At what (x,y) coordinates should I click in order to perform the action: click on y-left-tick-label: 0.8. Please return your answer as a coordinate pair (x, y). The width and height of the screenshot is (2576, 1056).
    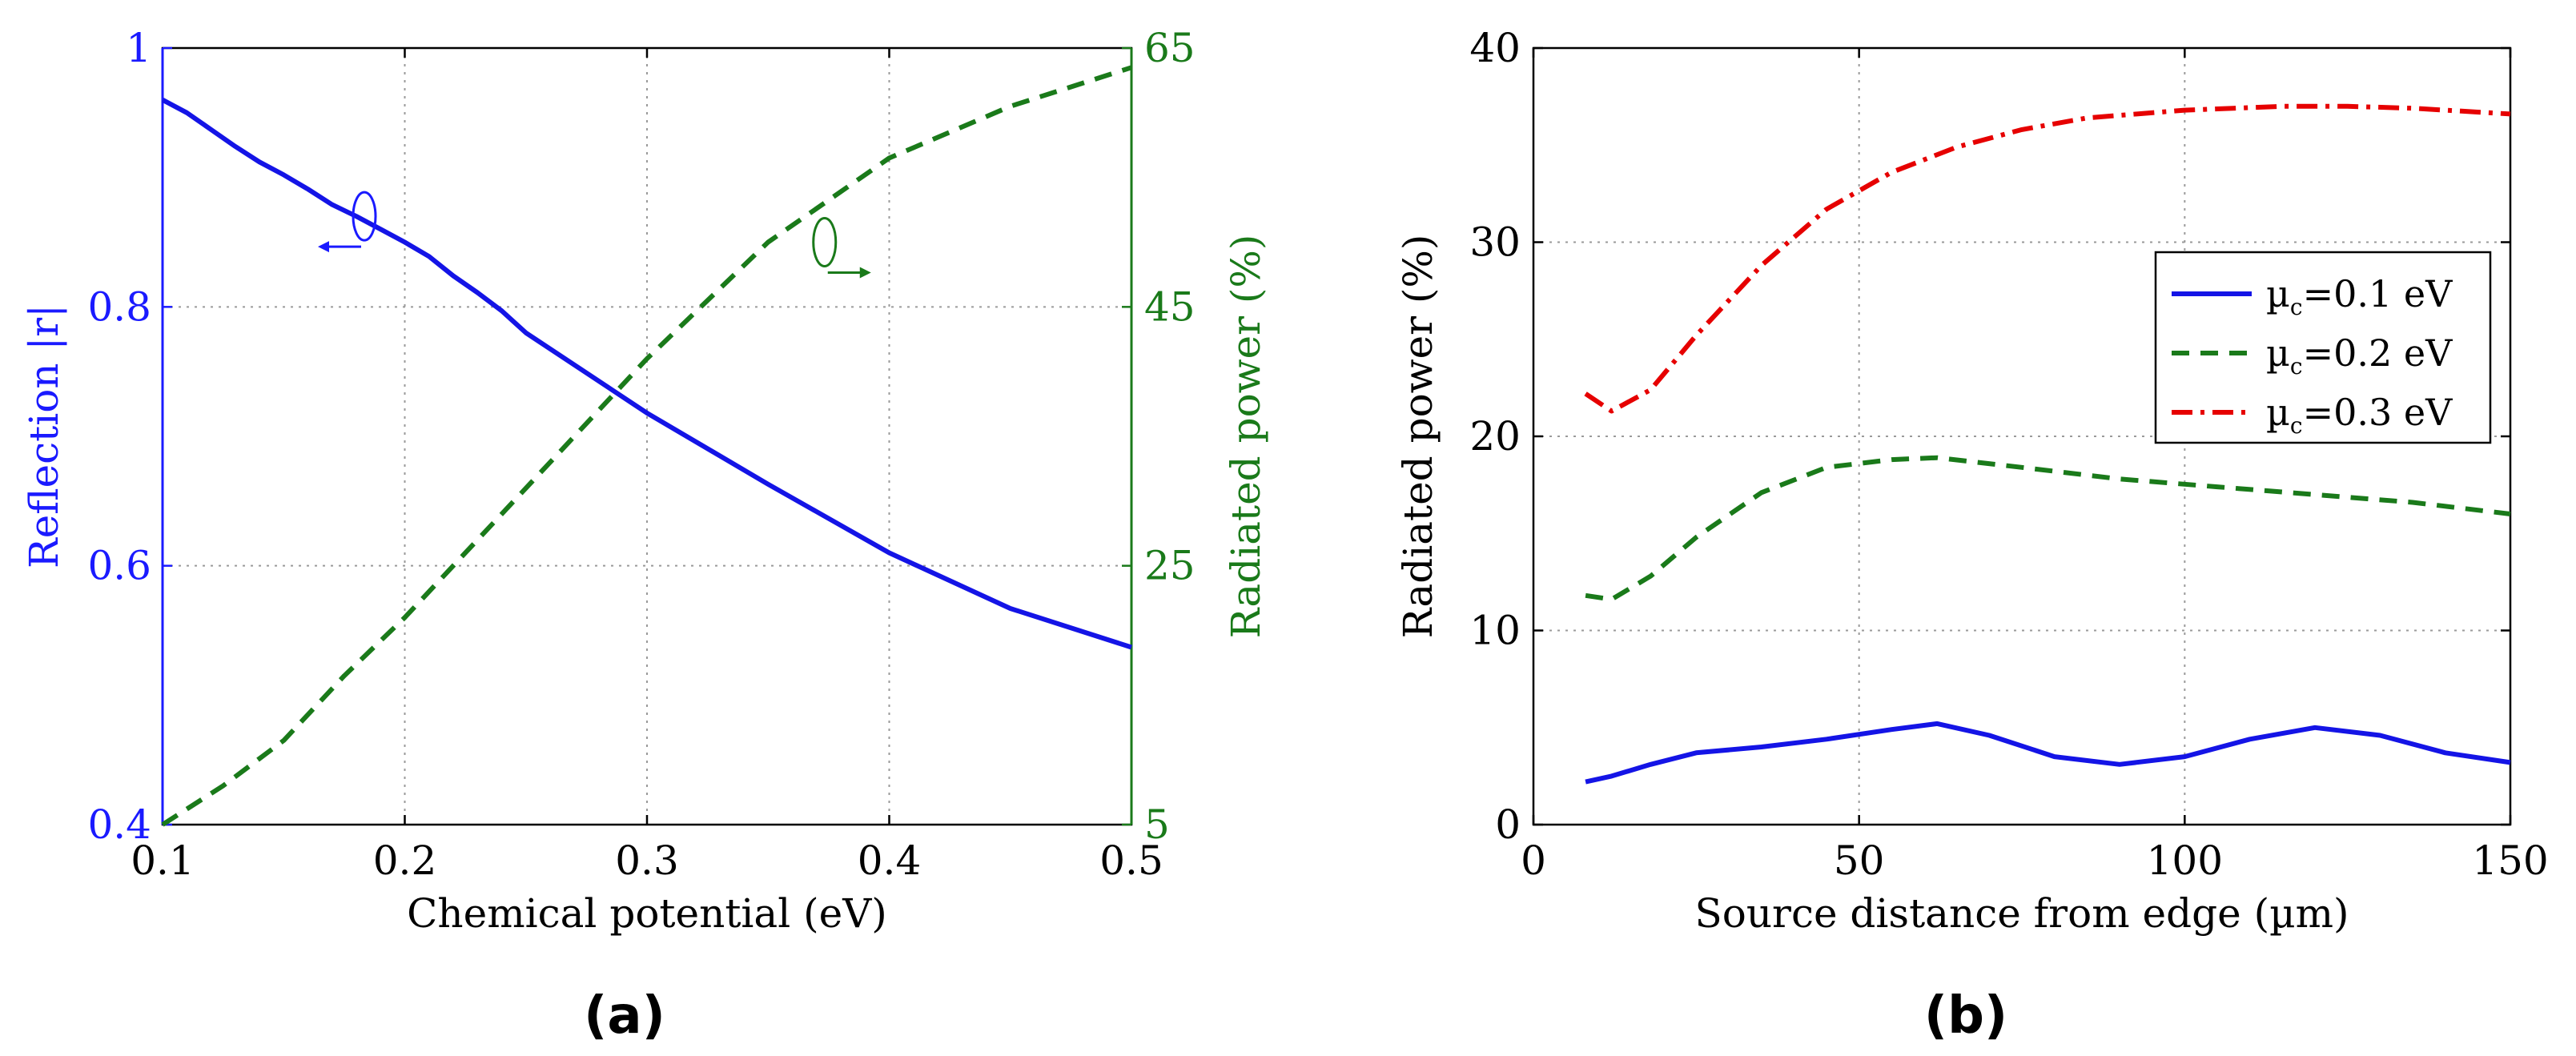
    Looking at the image, I should click on (119, 306).